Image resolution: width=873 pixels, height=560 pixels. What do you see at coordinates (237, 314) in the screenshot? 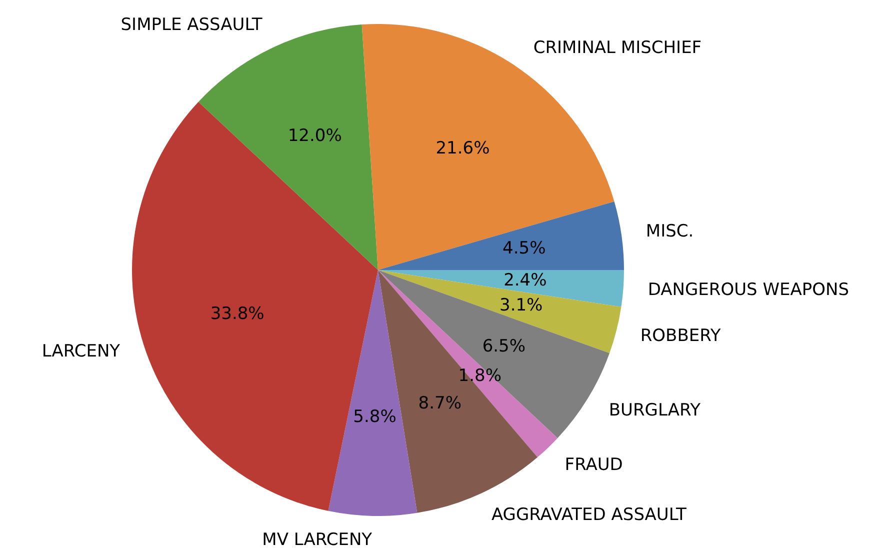
I see `data-label: 33.8%` at bounding box center [237, 314].